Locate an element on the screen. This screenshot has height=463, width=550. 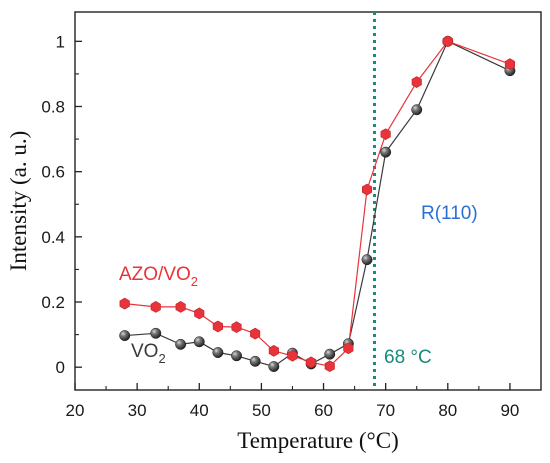
x-tick-label: 60 is located at coordinates (323, 410).